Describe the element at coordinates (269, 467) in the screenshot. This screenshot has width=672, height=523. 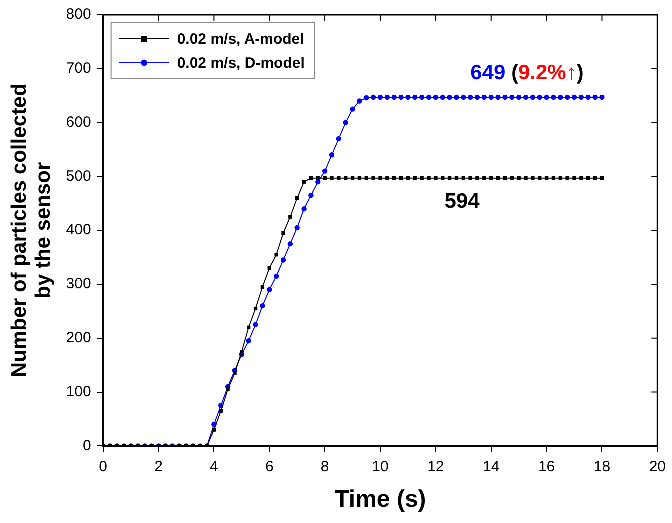
I see `x-tick-label: 6` at that location.